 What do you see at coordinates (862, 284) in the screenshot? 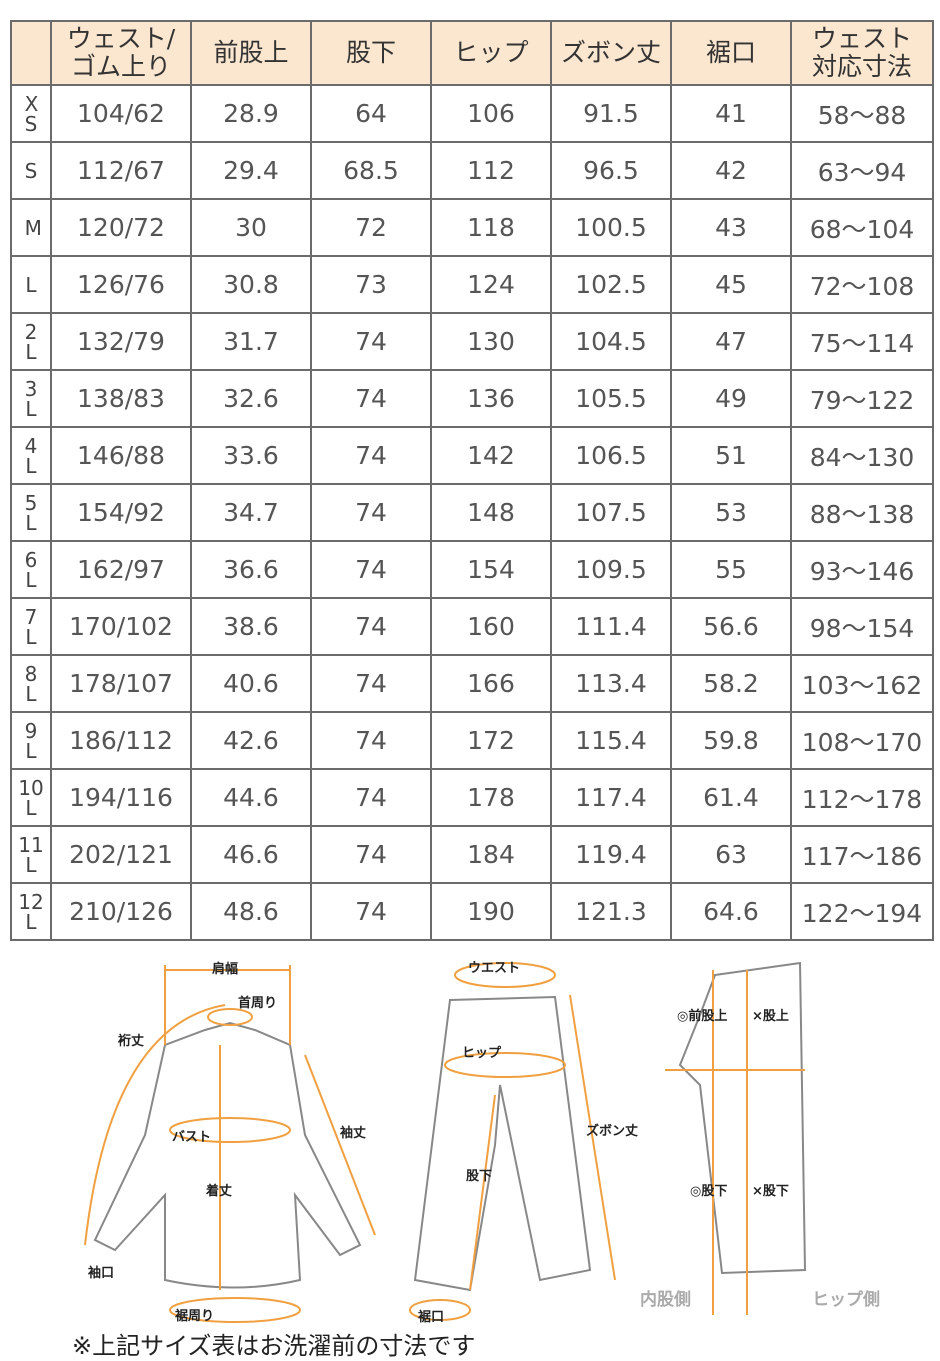
I see `table-cell: 72～108` at bounding box center [862, 284].